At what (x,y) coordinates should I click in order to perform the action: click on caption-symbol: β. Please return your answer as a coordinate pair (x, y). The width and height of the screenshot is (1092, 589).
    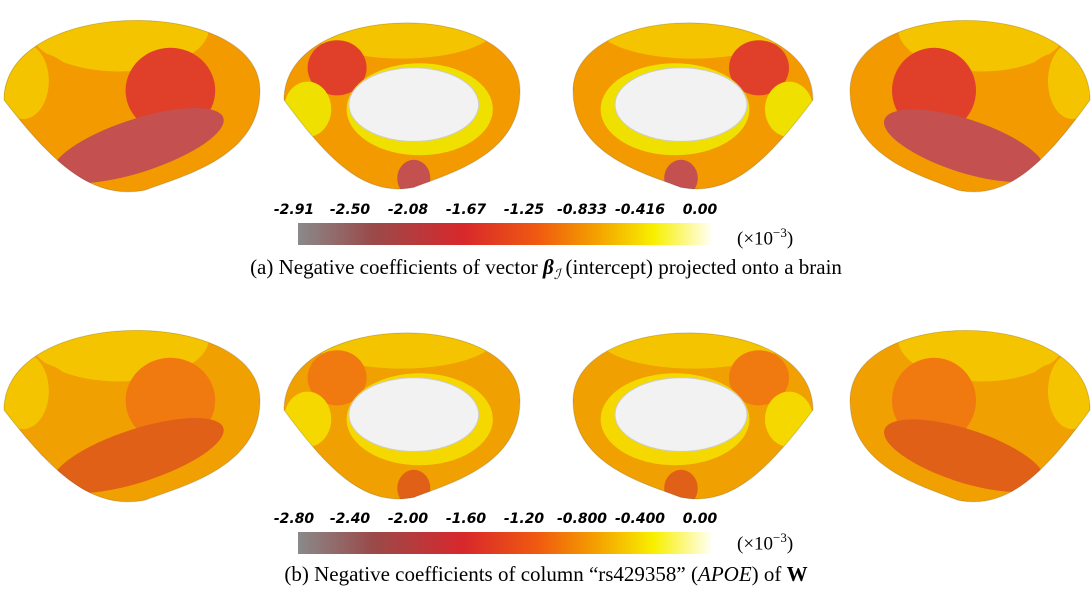
    Looking at the image, I should click on (548, 267).